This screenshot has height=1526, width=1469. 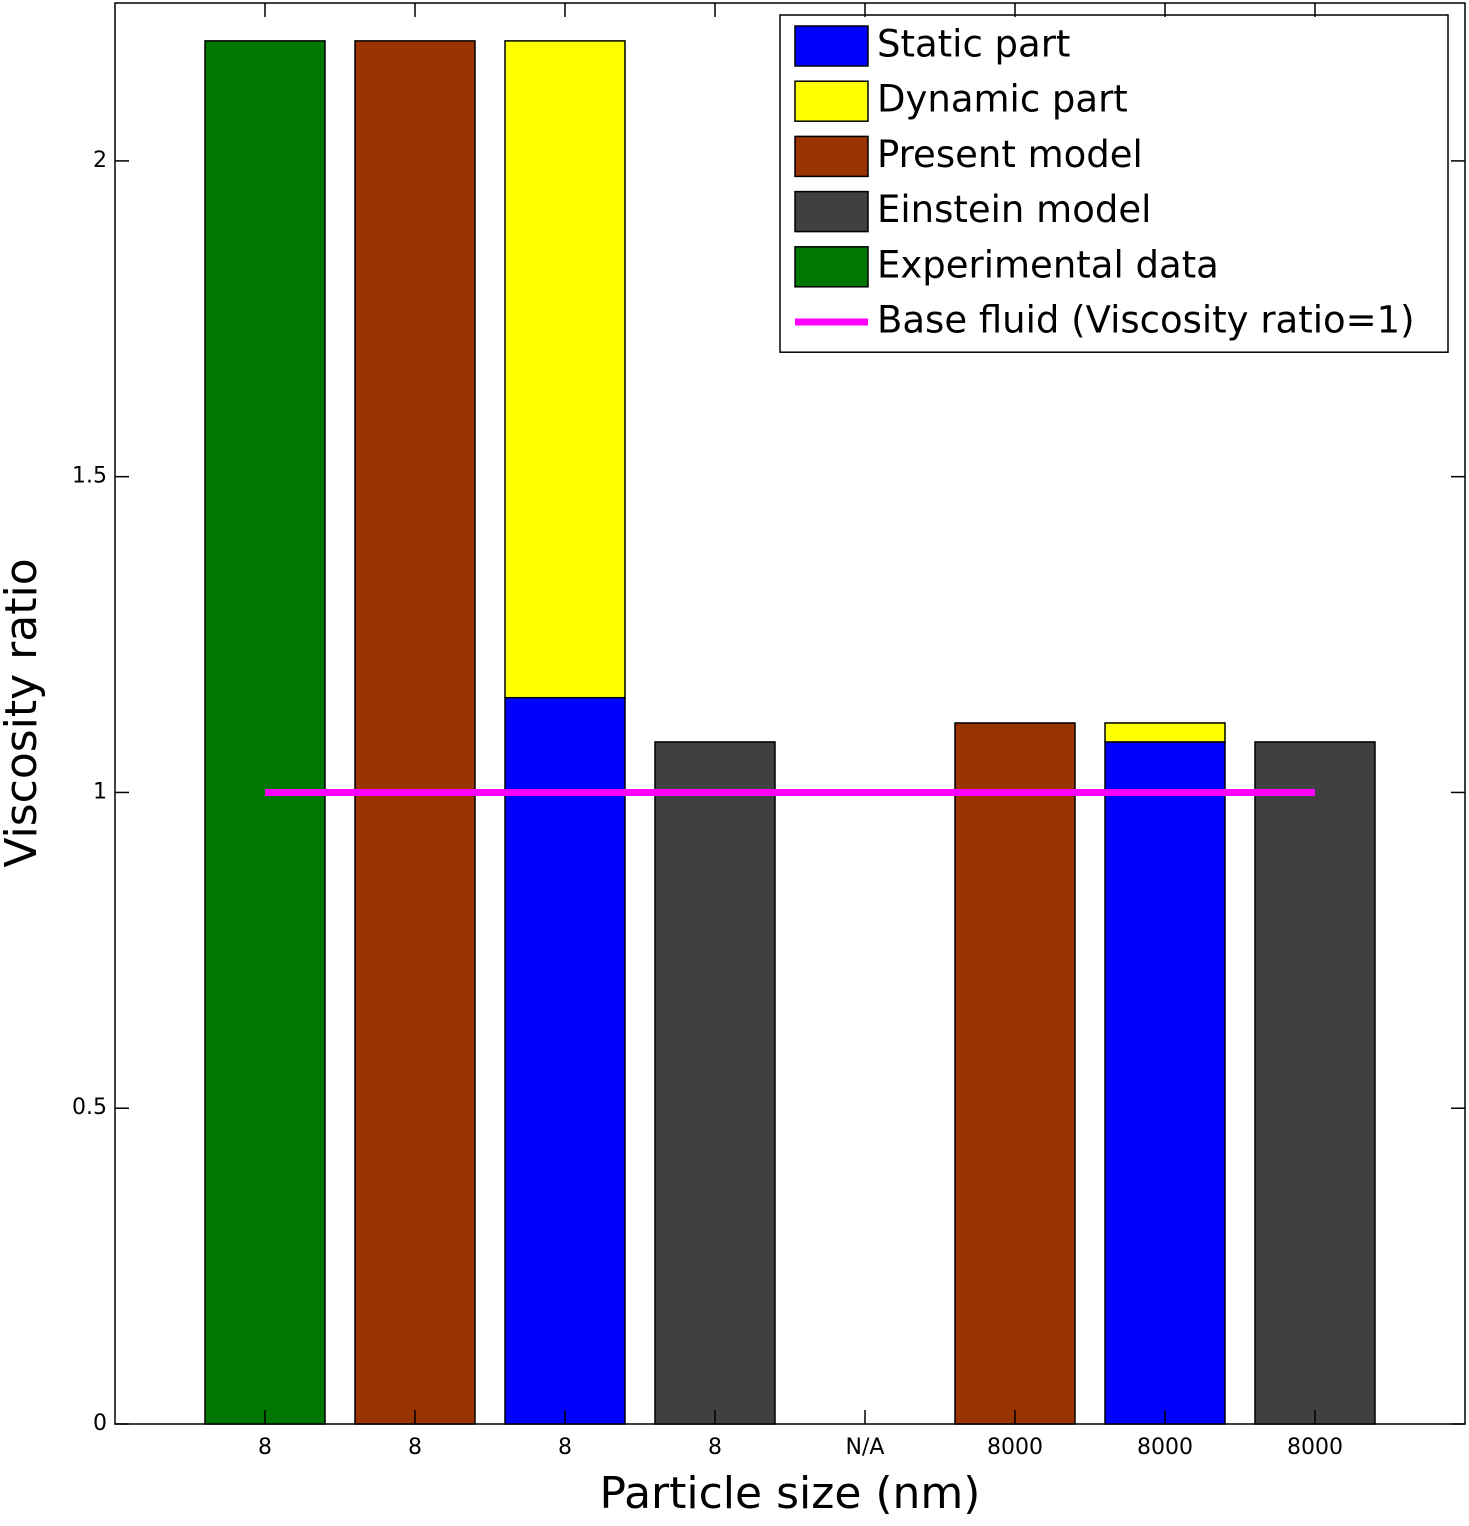 I want to click on legend-label: Einstein model, so click(x=1014, y=209).